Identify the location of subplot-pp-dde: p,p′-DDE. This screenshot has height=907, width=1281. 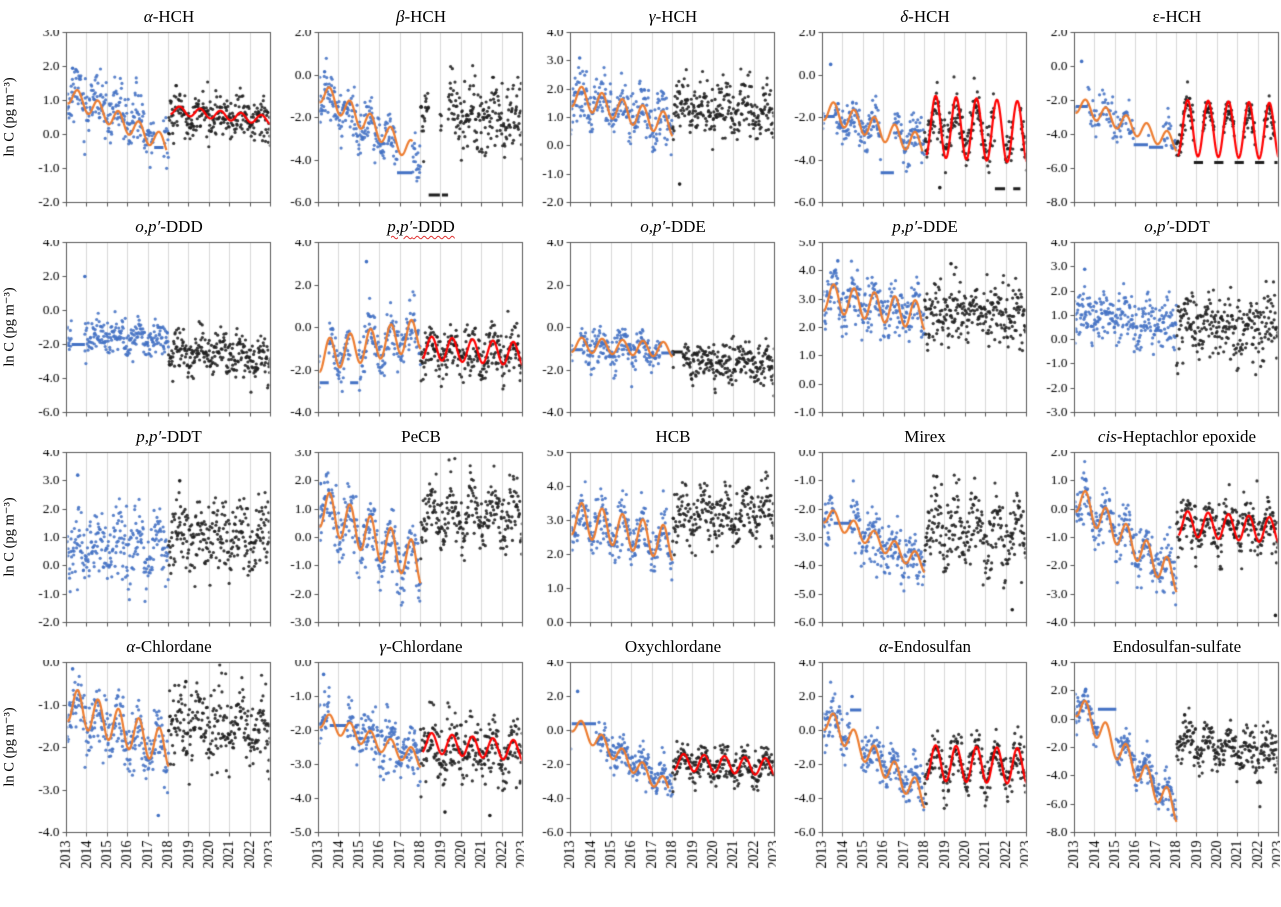
(902, 317).